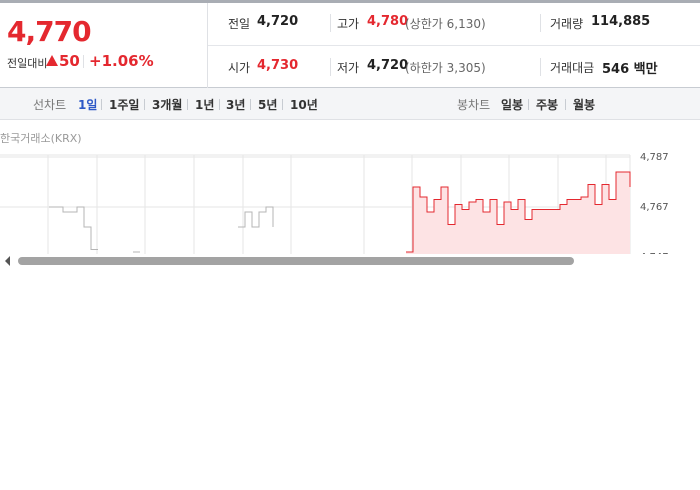 The image size is (700, 490). I want to click on stat-label: 전일, so click(239, 24).